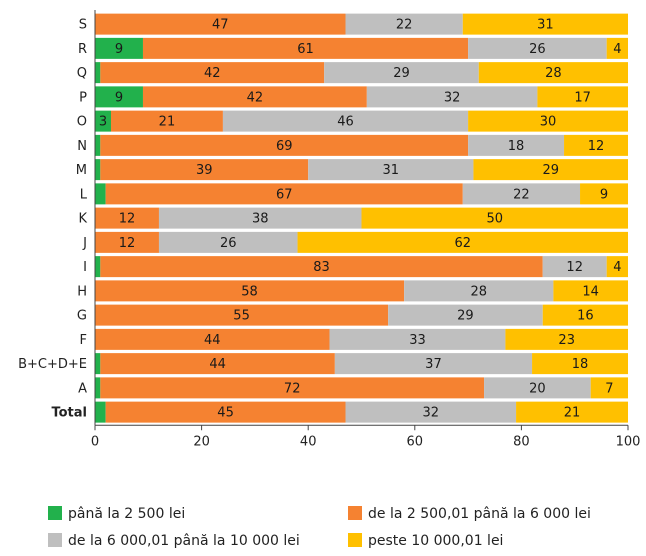 The height and width of the screenshot is (556, 646). Describe the element at coordinates (82, 49) in the screenshot. I see `category-label-r: R` at that location.